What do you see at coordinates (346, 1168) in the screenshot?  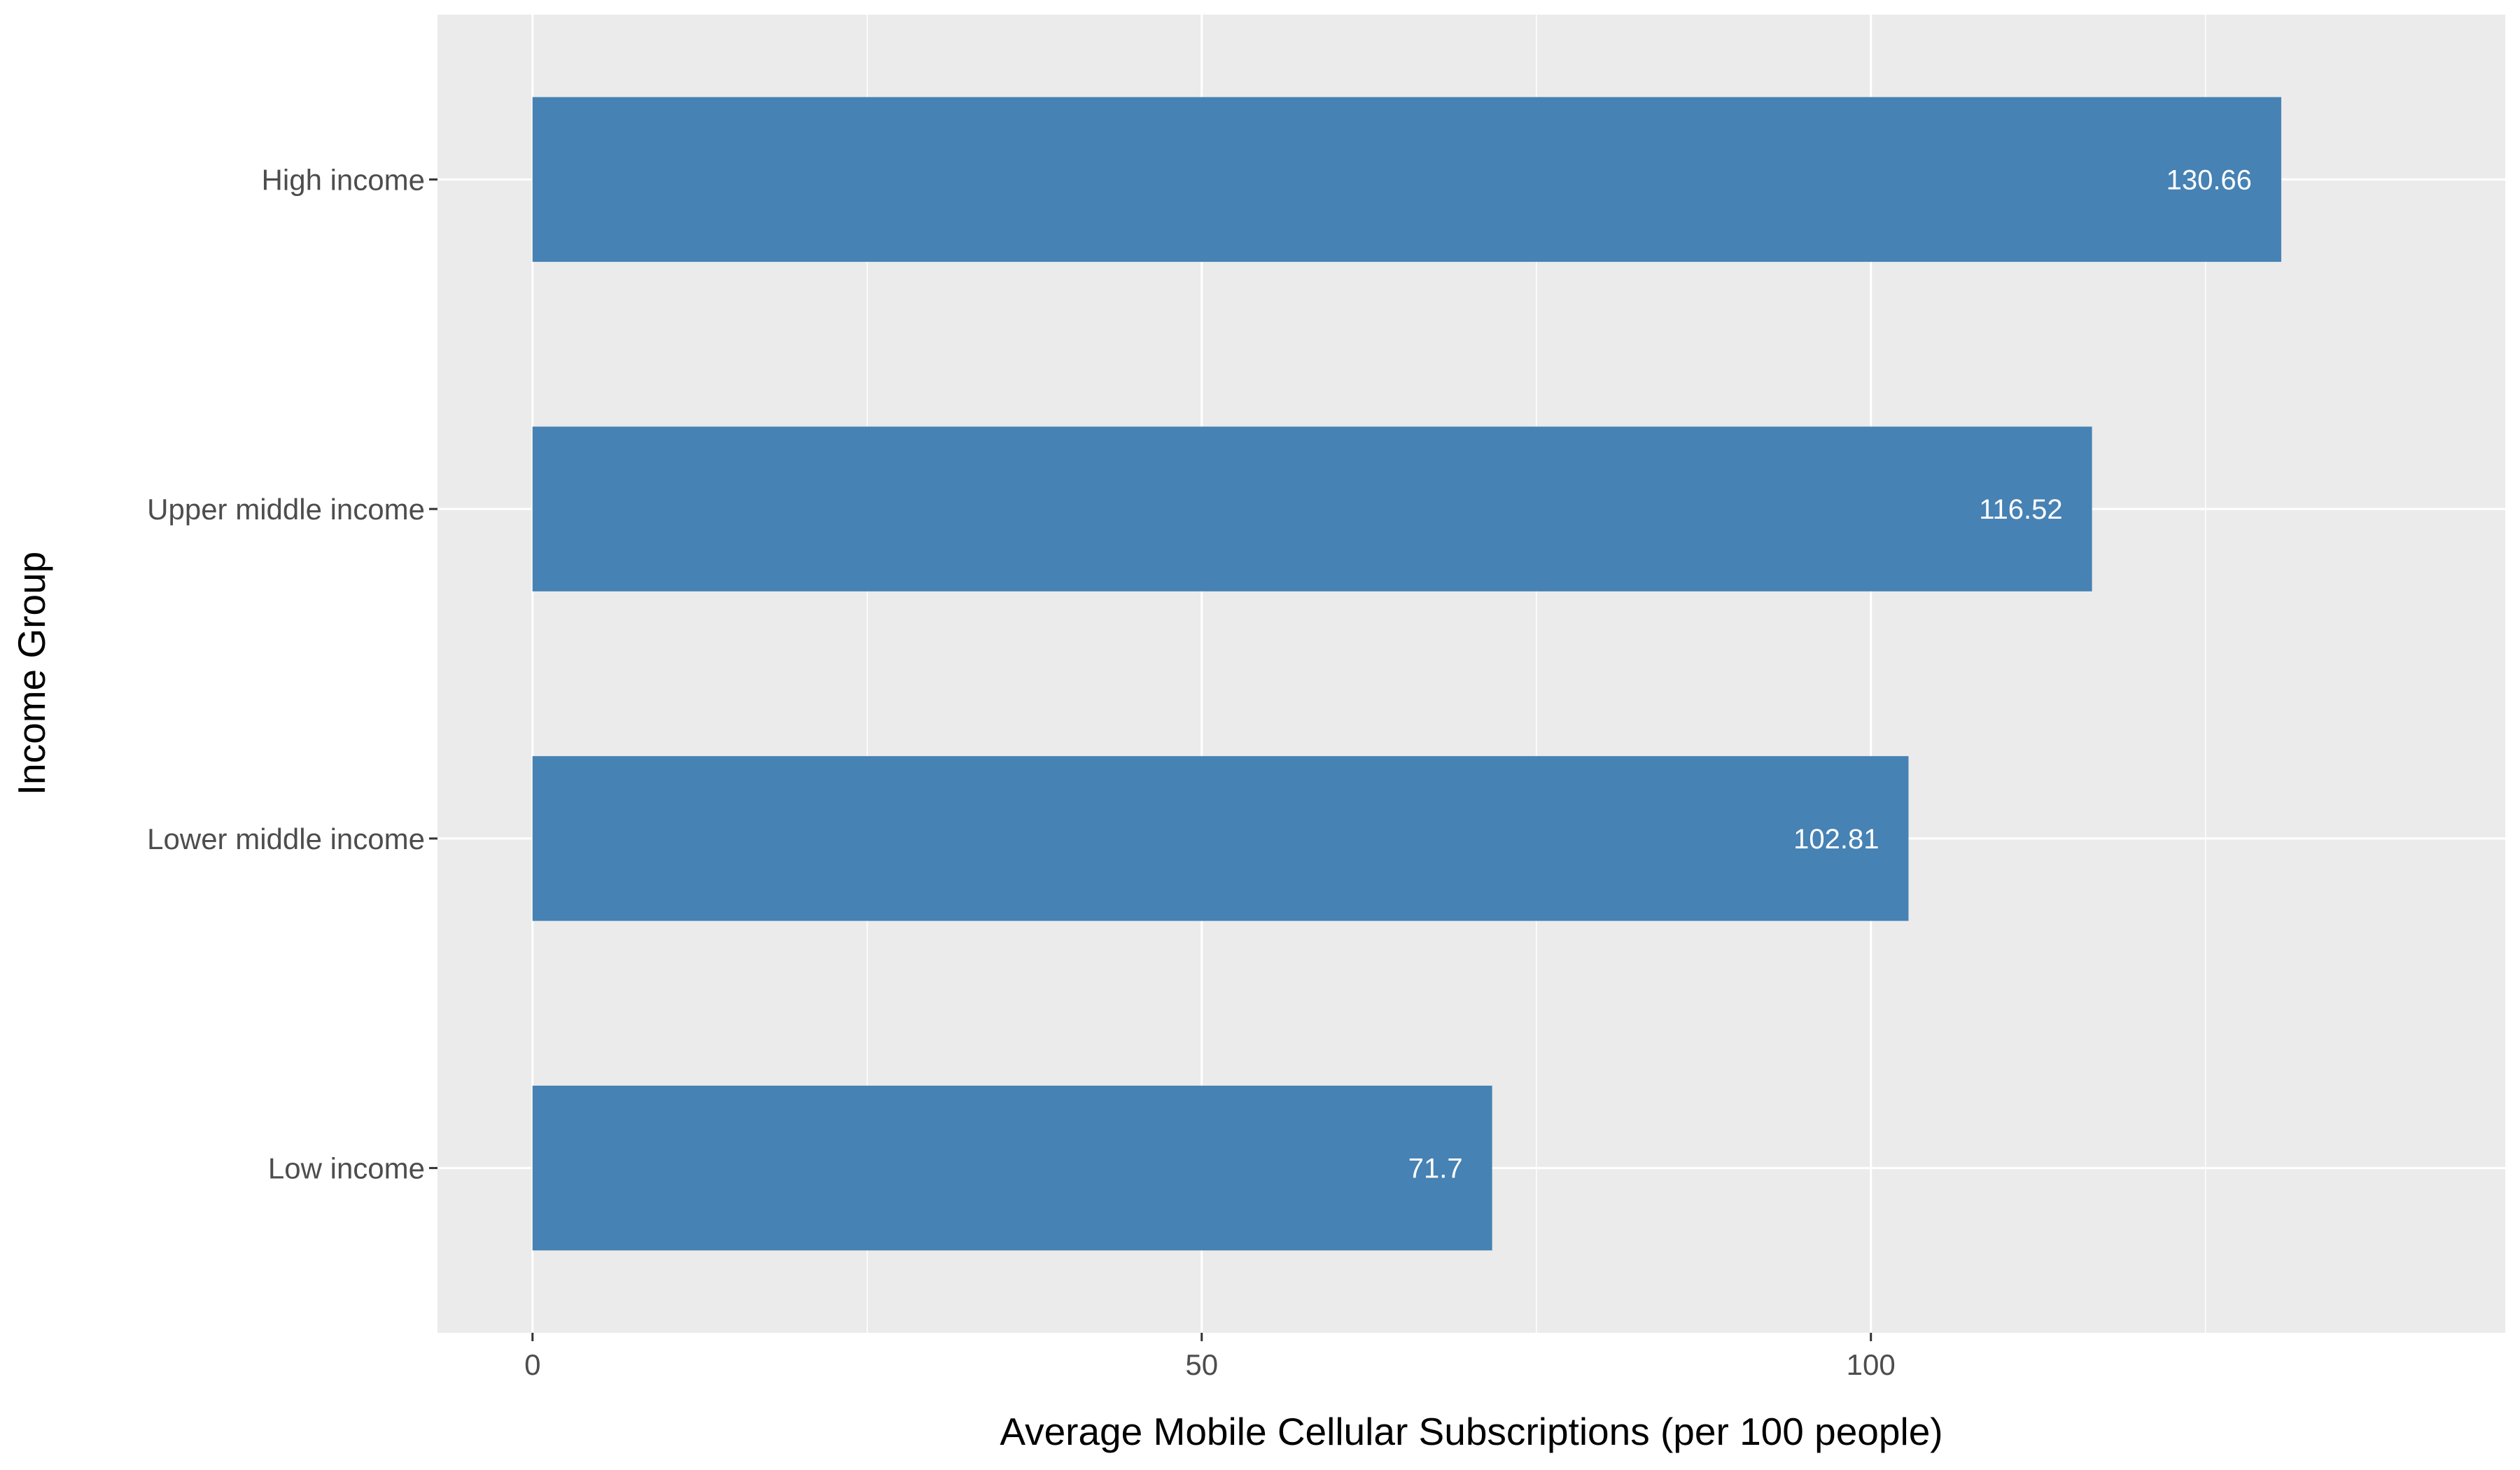 I see `y-tick-label: Low income` at bounding box center [346, 1168].